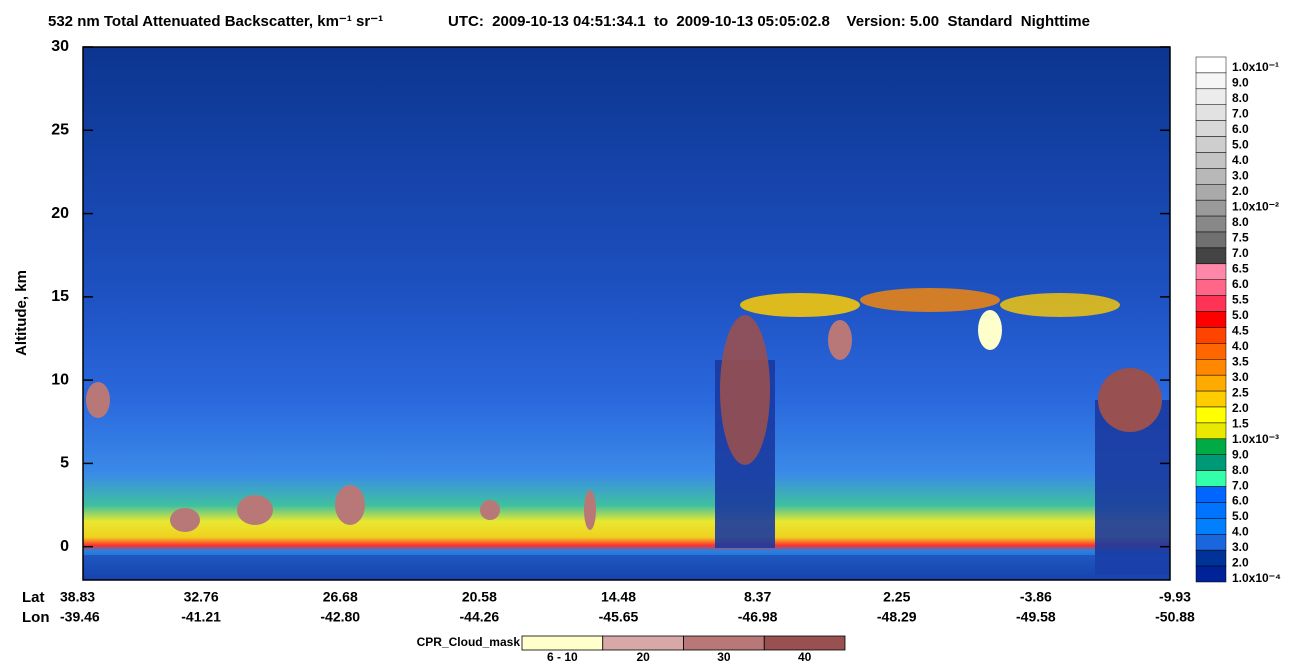 The height and width of the screenshot is (667, 1300). Describe the element at coordinates (80, 617) in the screenshot. I see `lon-label: -39.46` at that location.